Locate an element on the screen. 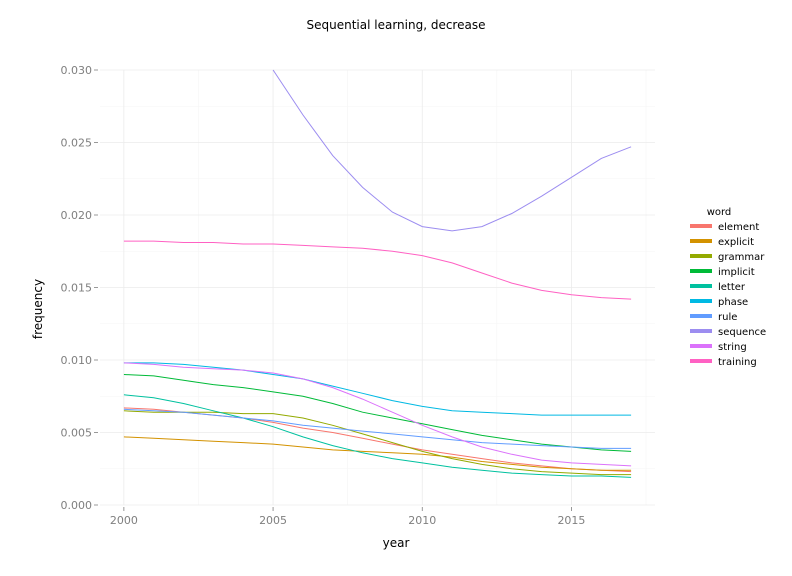 This screenshot has height=576, width=792. legend-label-explicit: explicit is located at coordinates (736, 242).